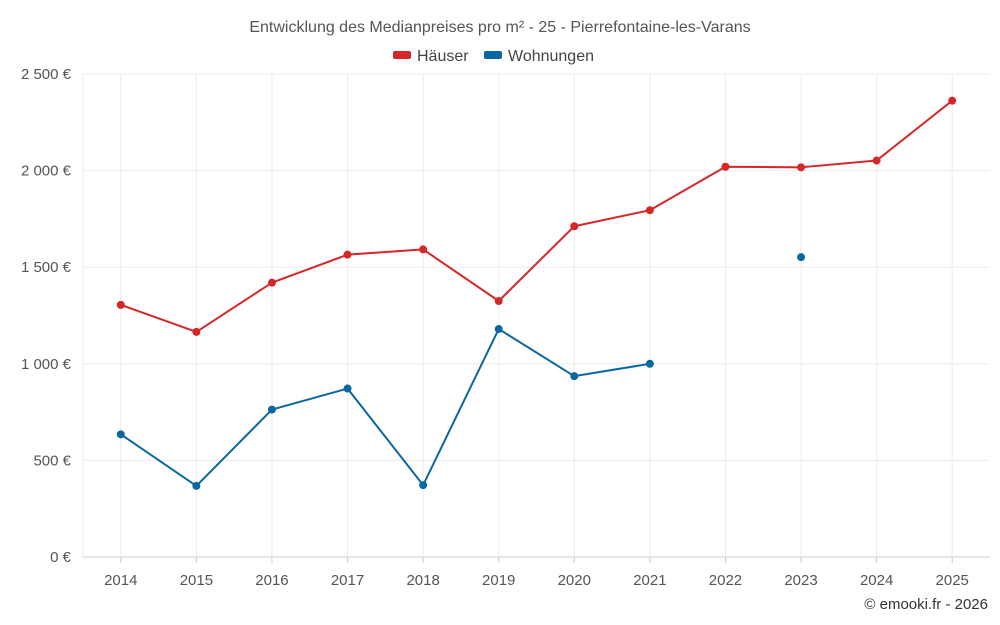  I want to click on legend-label-wohnungen: Wohnungen, so click(551, 56).